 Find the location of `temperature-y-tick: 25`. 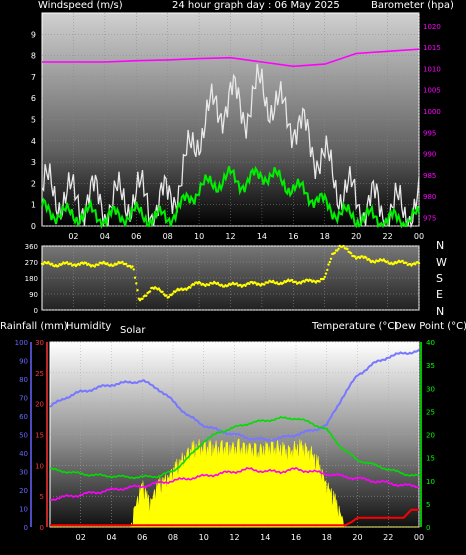

temperature-y-tick: 25 is located at coordinates (430, 412).